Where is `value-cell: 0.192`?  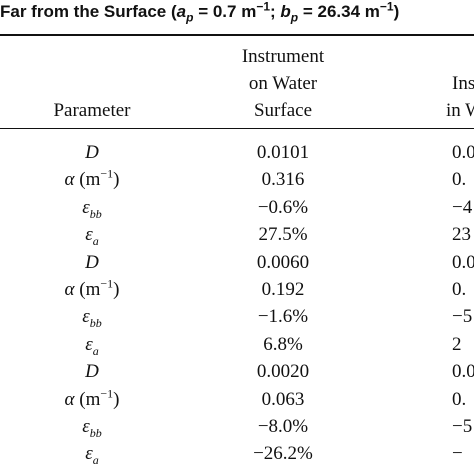
value-cell: 0.192 is located at coordinates (283, 289).